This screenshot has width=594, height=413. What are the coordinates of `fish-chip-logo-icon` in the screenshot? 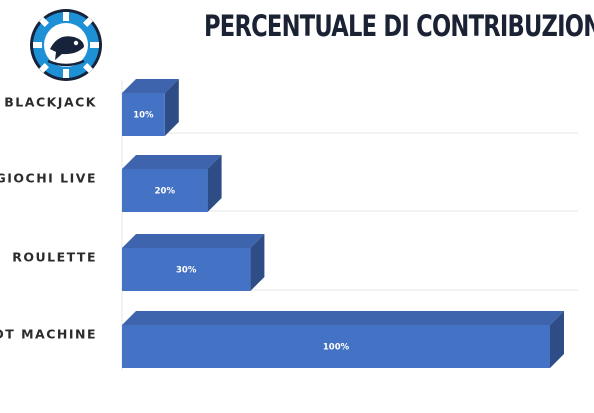 It's located at (66, 45).